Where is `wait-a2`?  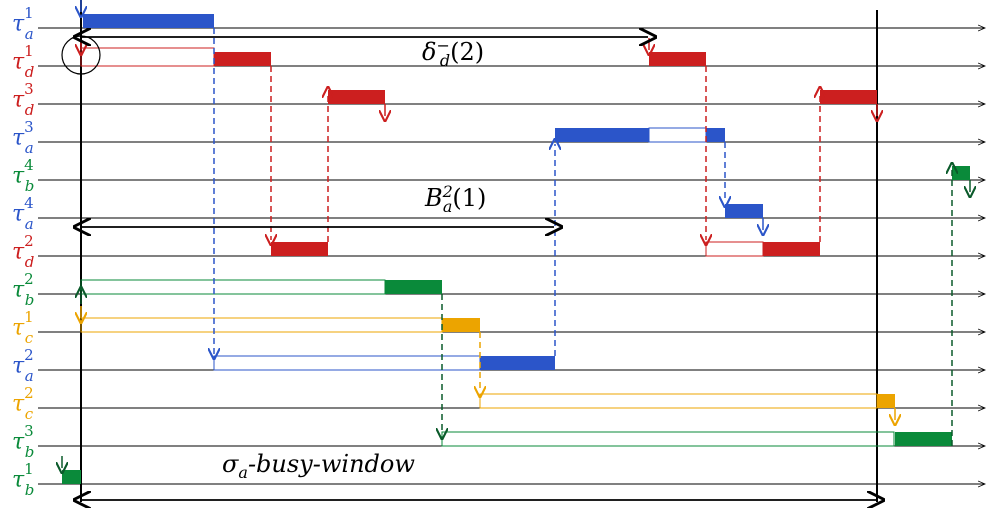
wait-a2 is located at coordinates (347, 363).